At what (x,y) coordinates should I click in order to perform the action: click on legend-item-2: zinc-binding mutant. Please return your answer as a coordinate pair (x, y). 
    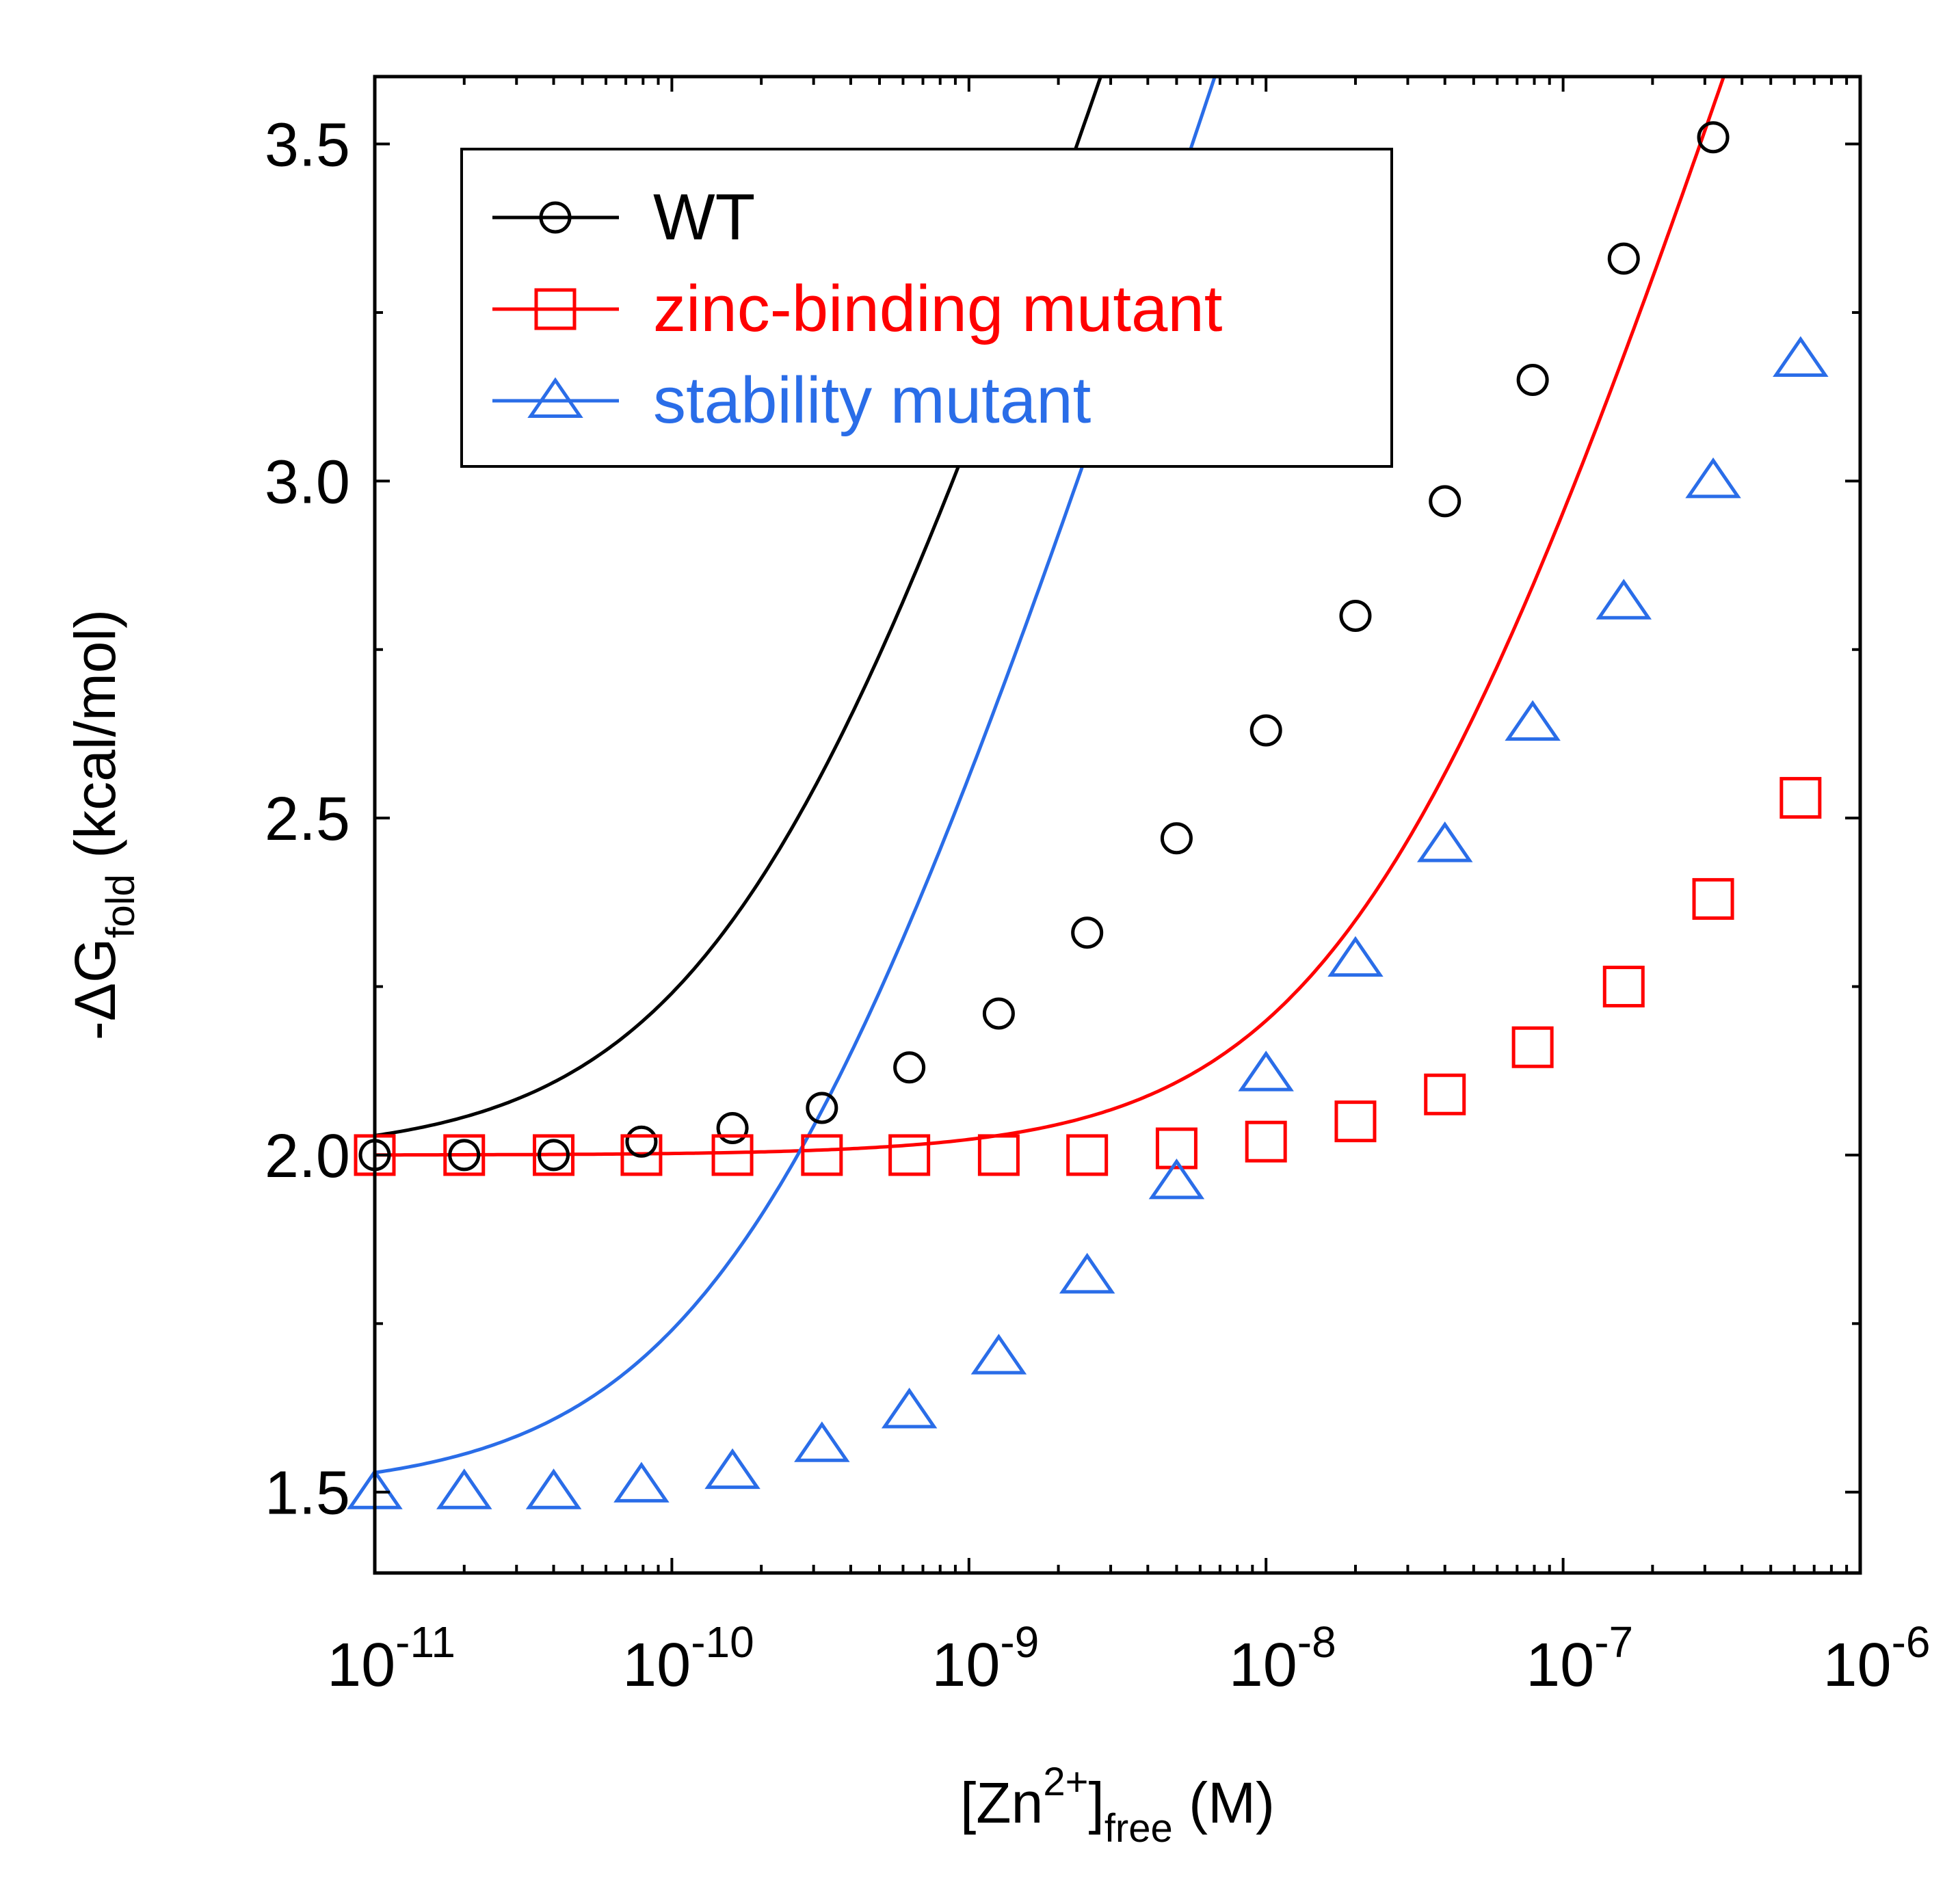
    Looking at the image, I should click on (857, 308).